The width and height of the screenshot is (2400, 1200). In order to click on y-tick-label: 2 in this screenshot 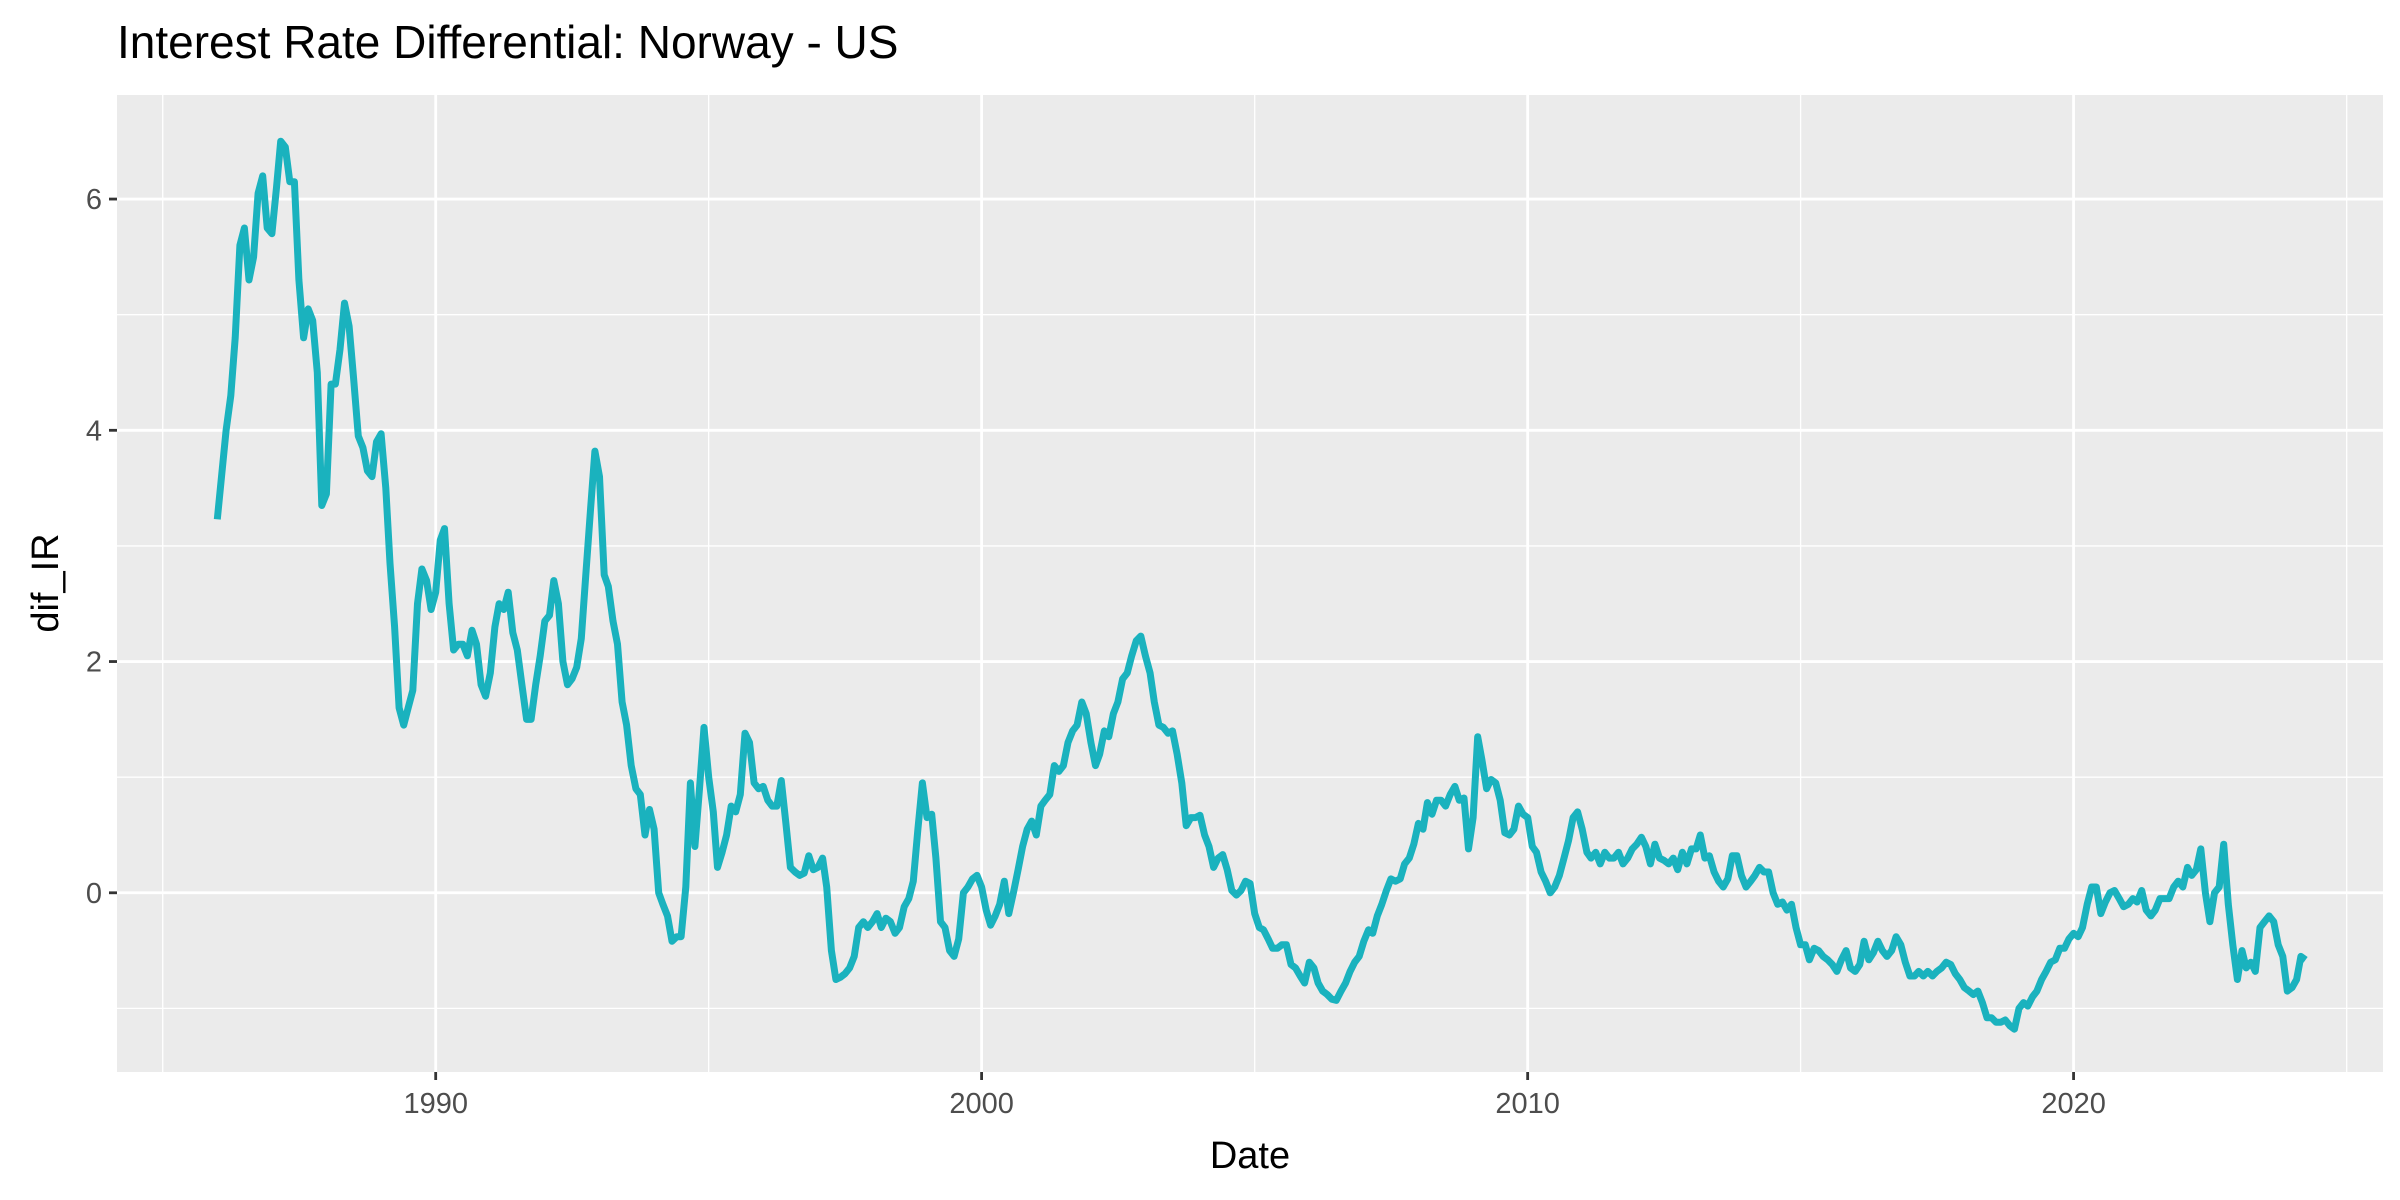, I will do `click(94, 663)`.